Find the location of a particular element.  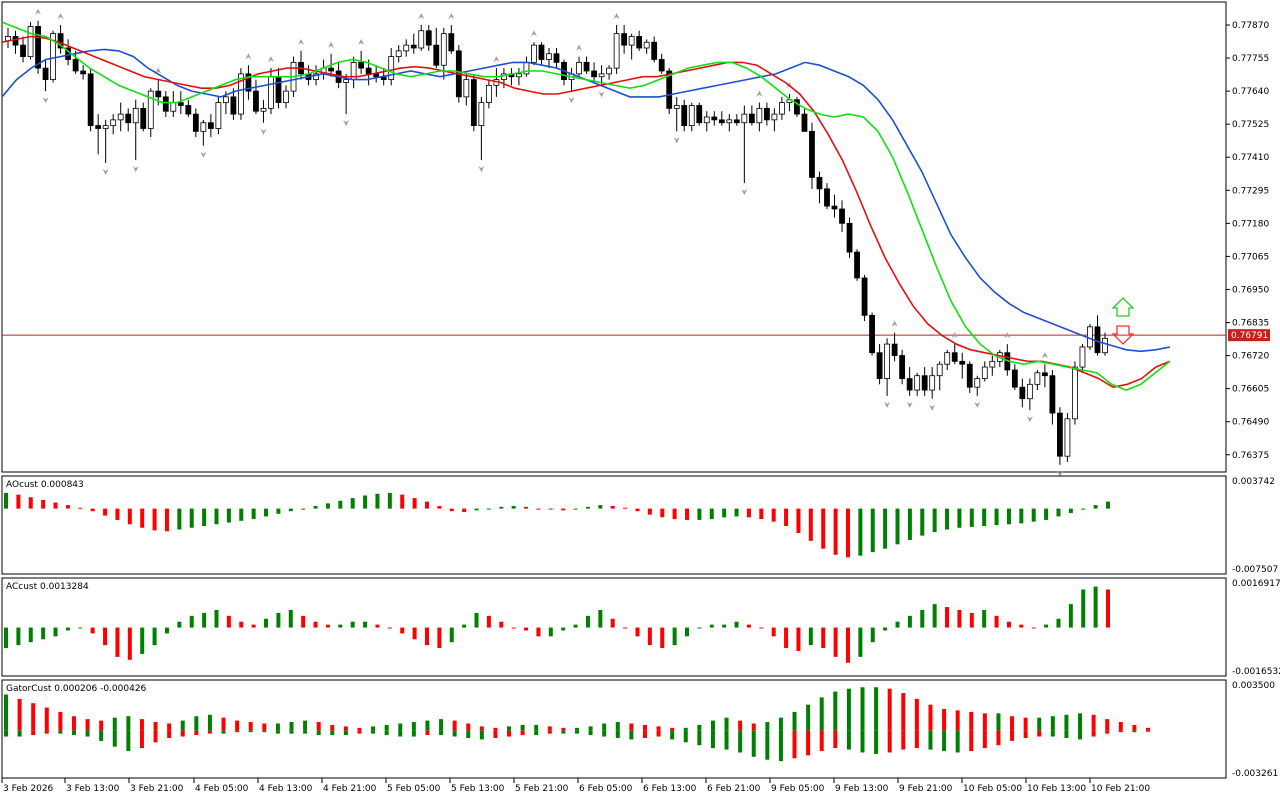

gator-pane: 0.003500 -0.003261 is located at coordinates (639, 729).